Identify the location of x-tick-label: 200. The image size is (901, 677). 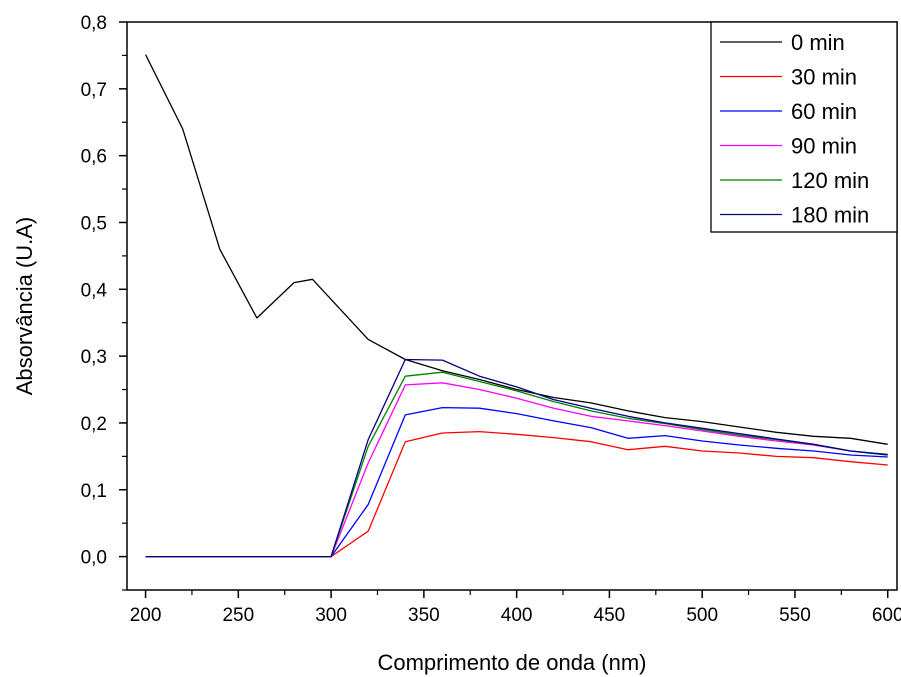
(146, 615).